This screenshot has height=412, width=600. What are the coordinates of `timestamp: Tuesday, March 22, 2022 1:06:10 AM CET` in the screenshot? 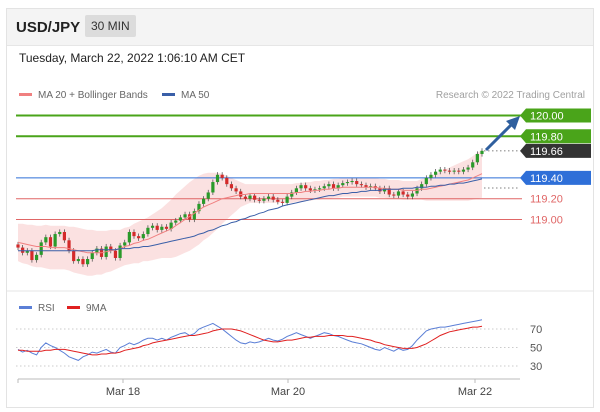 It's located at (132, 58).